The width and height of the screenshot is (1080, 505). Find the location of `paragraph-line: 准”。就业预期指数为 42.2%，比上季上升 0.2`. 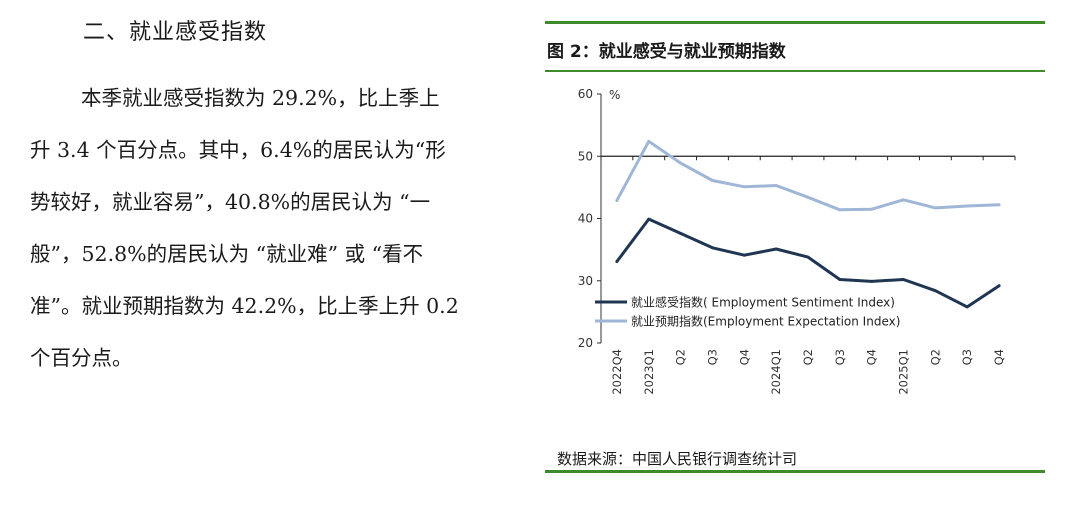

paragraph-line: 准”。就业预期指数为 42.2%，比上季上升 0.2 is located at coordinates (244, 306).